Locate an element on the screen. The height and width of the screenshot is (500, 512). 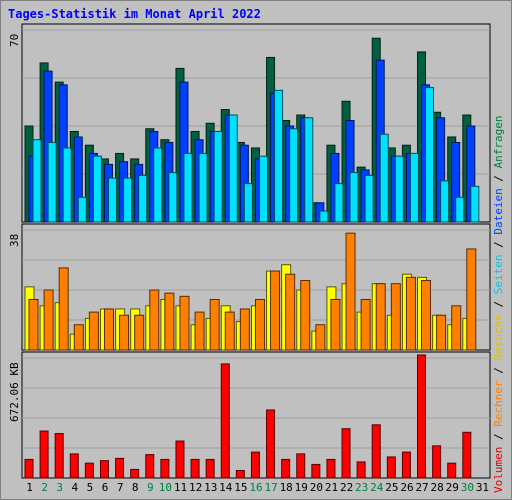
legend-item-seiten: Seiten is located at coordinates (498, 274).